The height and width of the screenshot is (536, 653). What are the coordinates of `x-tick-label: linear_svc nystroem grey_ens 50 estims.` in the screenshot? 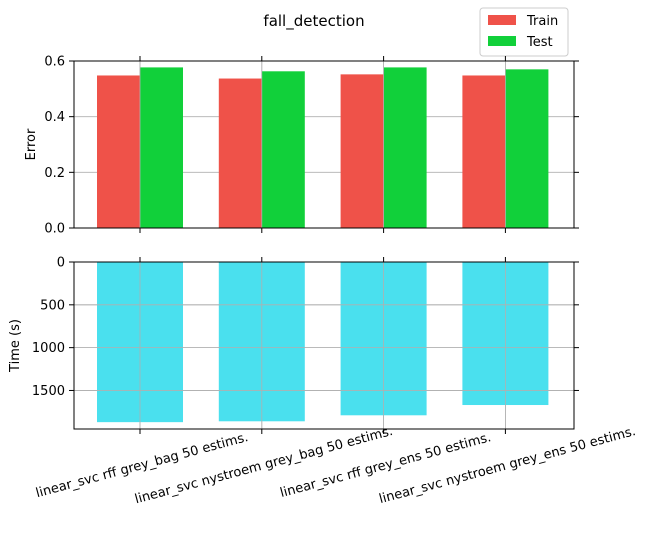 It's located at (508, 465).